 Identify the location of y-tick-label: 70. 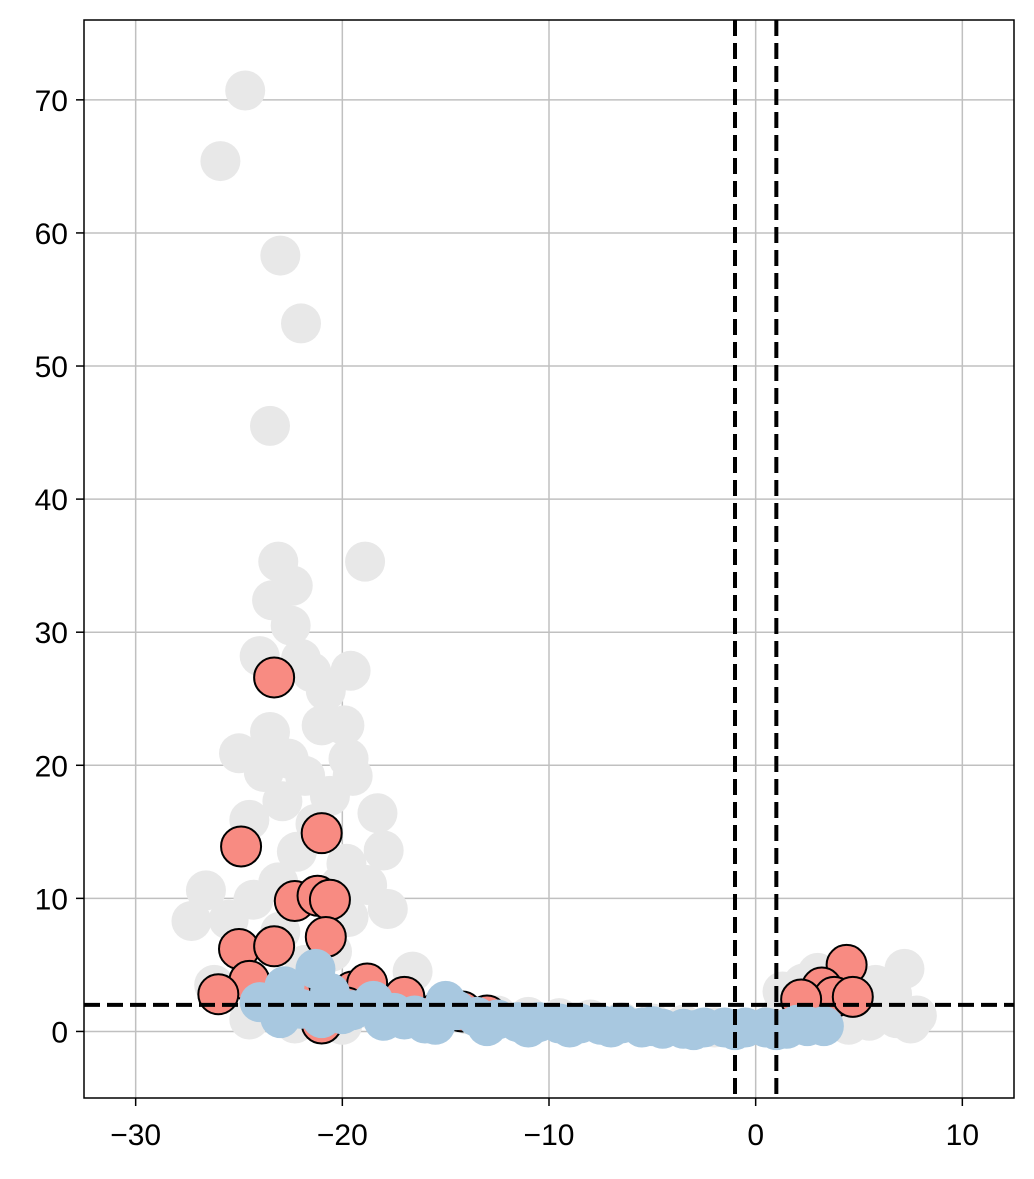
(51, 101).